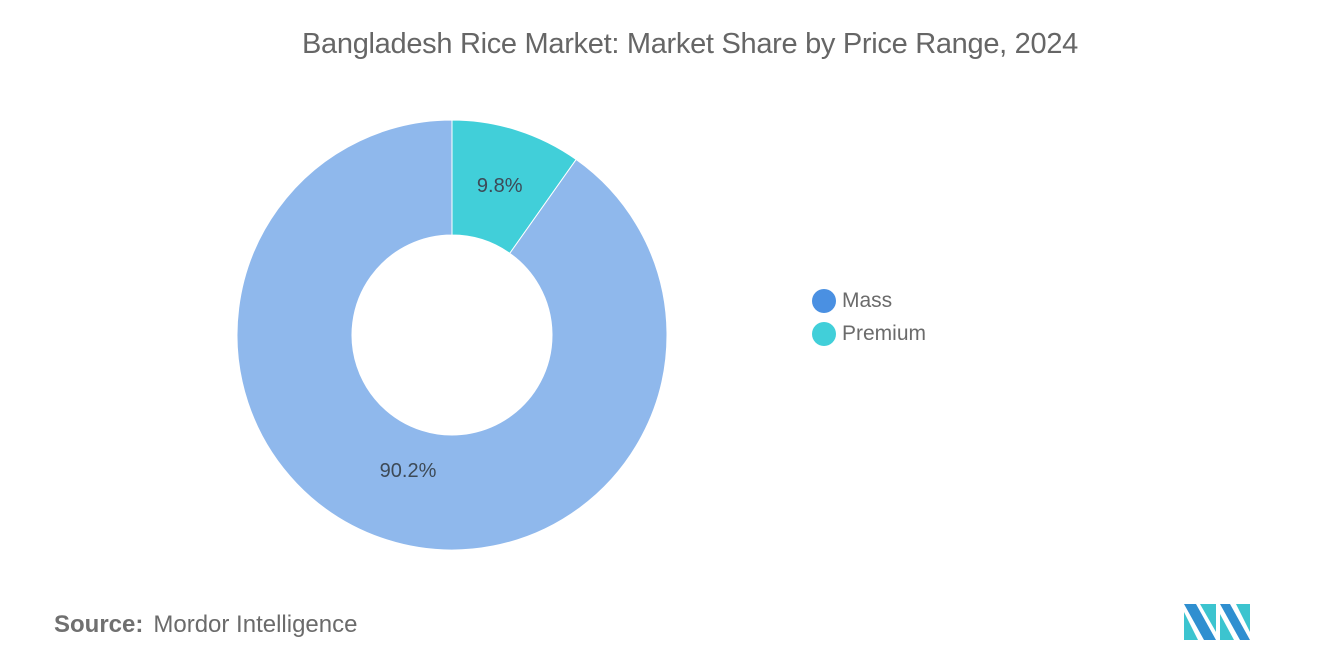  What do you see at coordinates (884, 333) in the screenshot?
I see `legend-label: Premium` at bounding box center [884, 333].